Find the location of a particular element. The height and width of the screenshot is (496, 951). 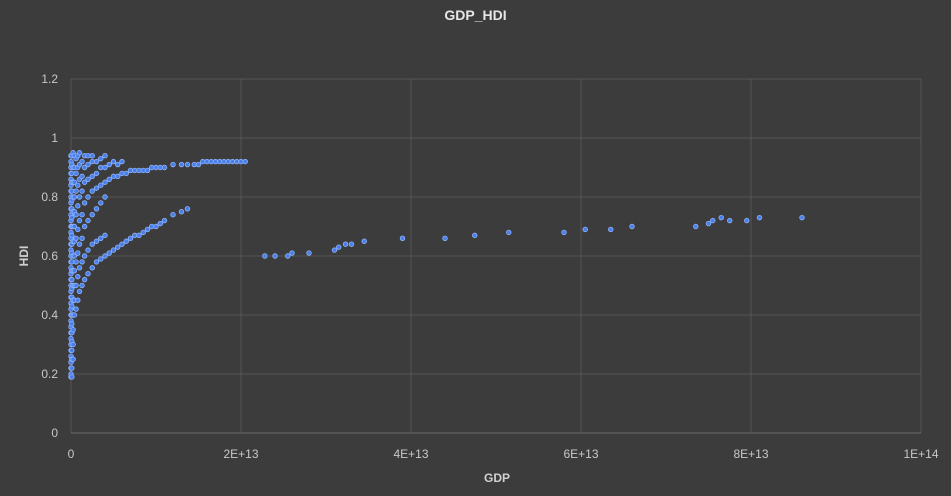

y-tick-label: 0 is located at coordinates (54, 433).